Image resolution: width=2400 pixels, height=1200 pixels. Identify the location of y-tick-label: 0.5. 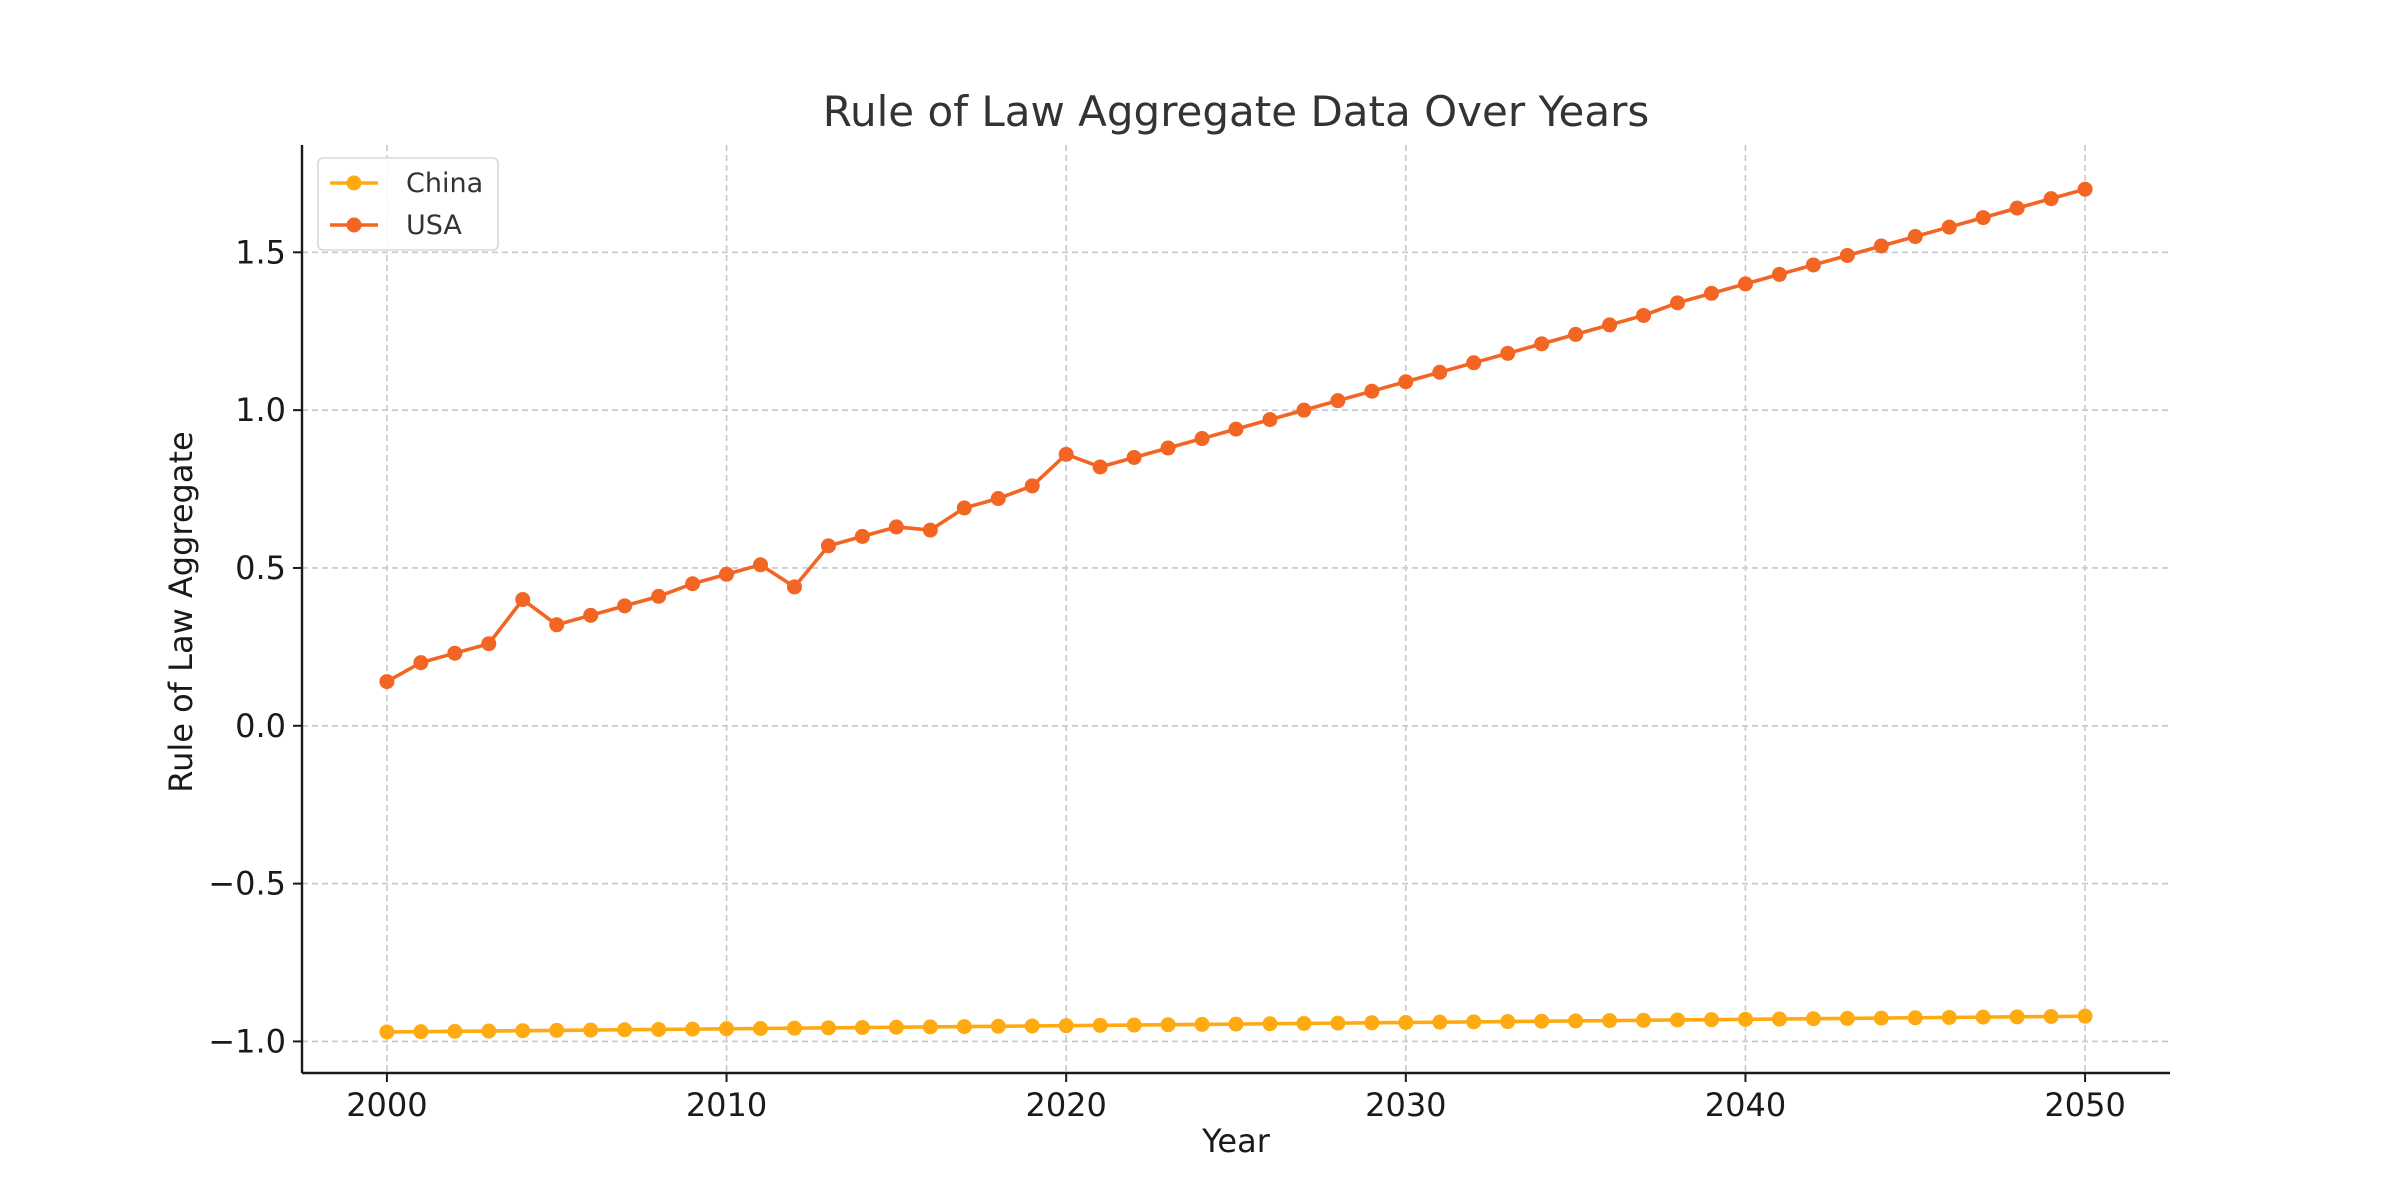
(260, 568).